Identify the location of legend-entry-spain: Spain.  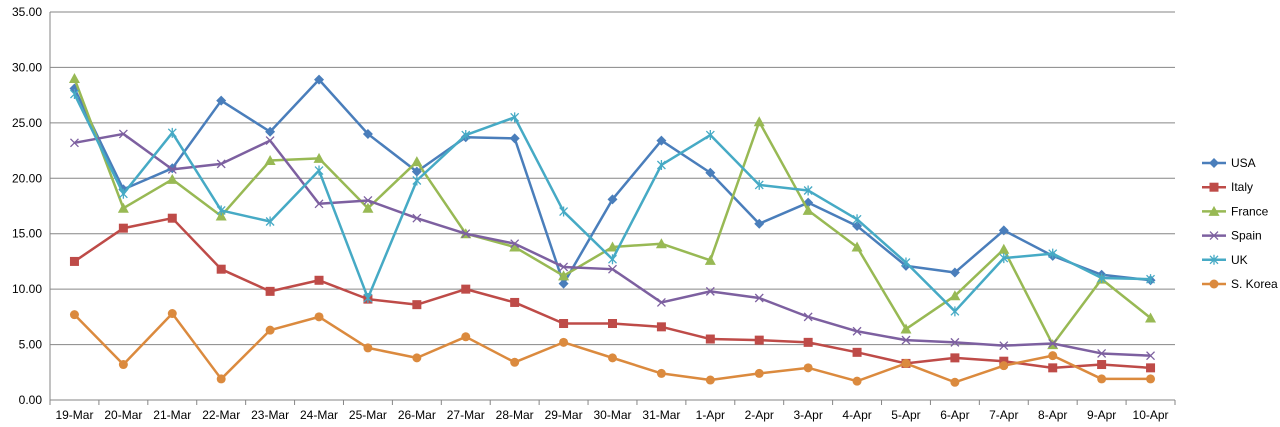
(1232, 236).